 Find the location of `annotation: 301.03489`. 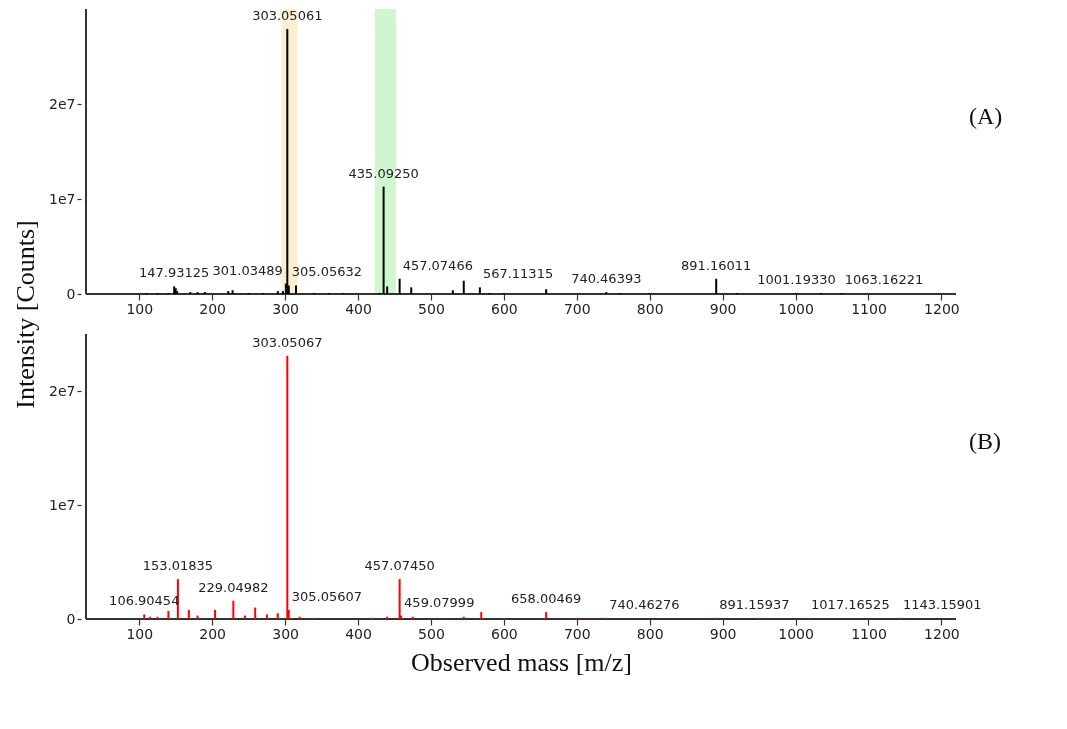

annotation: 301.03489 is located at coordinates (247, 270).